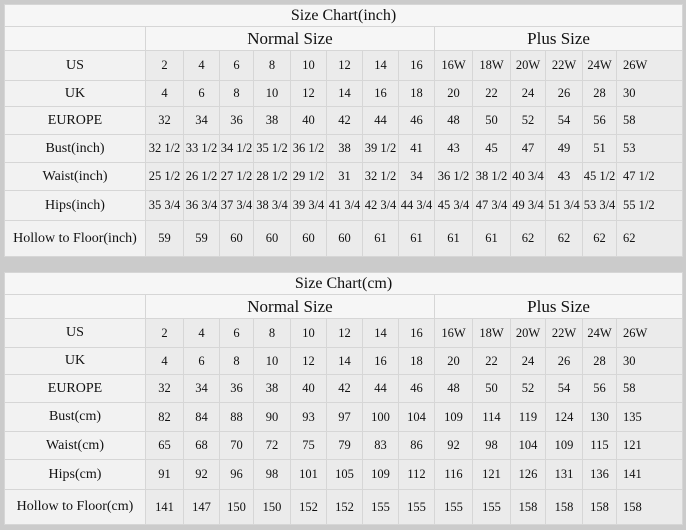  Describe the element at coordinates (528, 388) in the screenshot. I see `size-cell: 52` at that location.